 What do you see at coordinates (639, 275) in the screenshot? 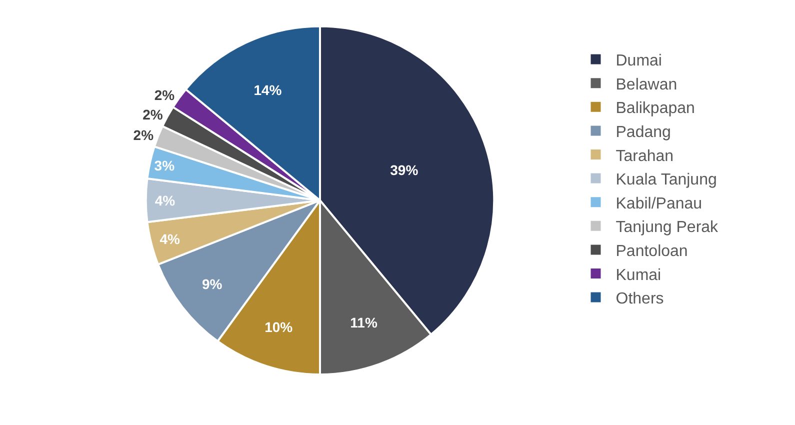
I see `legend-label: Kumai` at bounding box center [639, 275].